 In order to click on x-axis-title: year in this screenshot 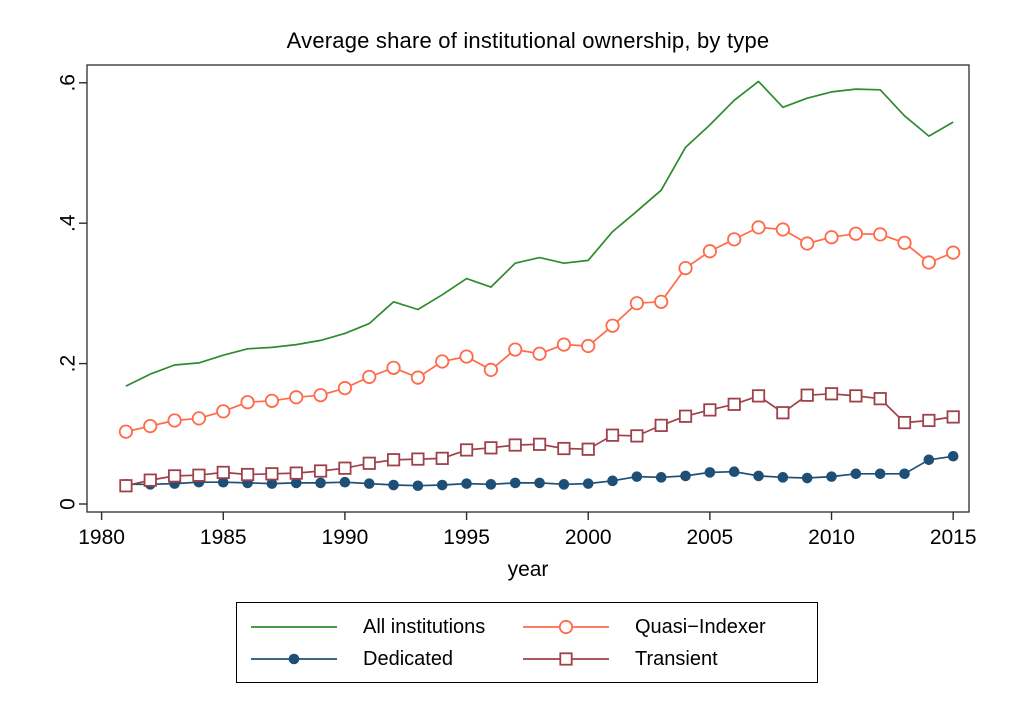, I will do `click(528, 569)`.